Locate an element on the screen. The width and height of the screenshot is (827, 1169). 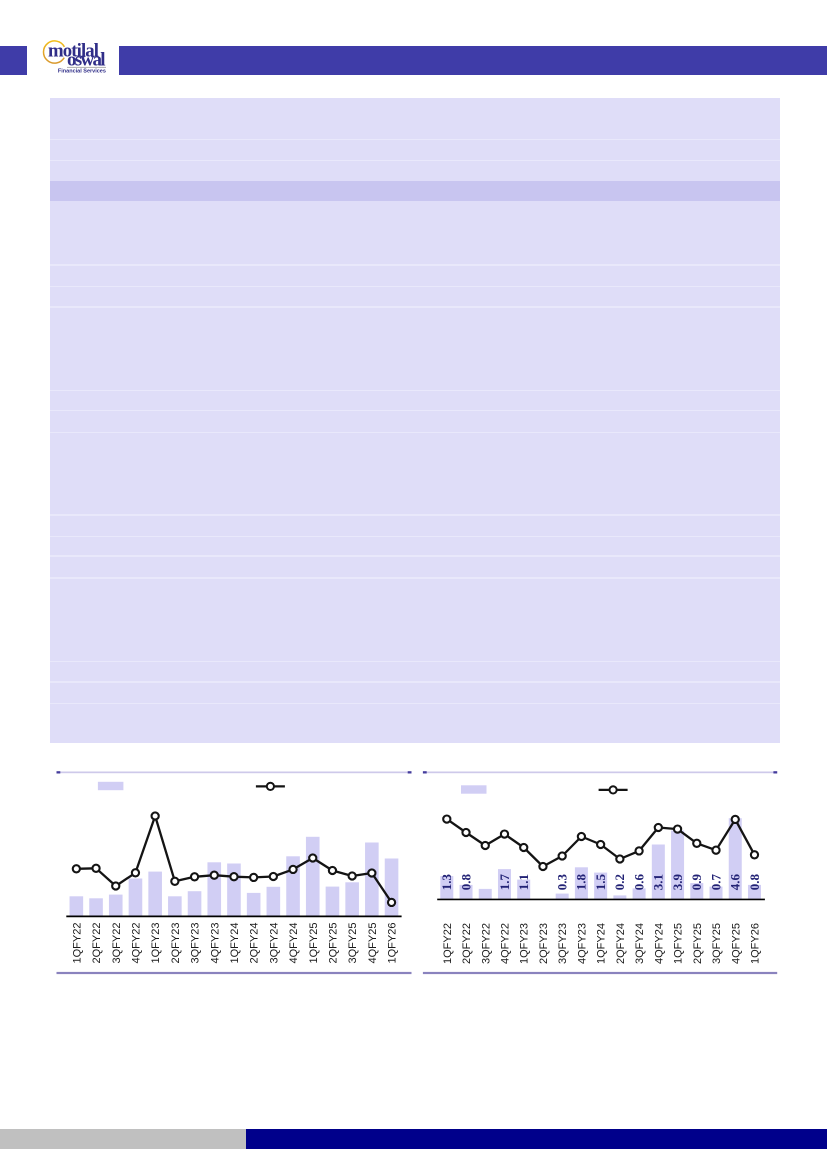
svg-text: 0.7 is located at coordinates (715, 882).